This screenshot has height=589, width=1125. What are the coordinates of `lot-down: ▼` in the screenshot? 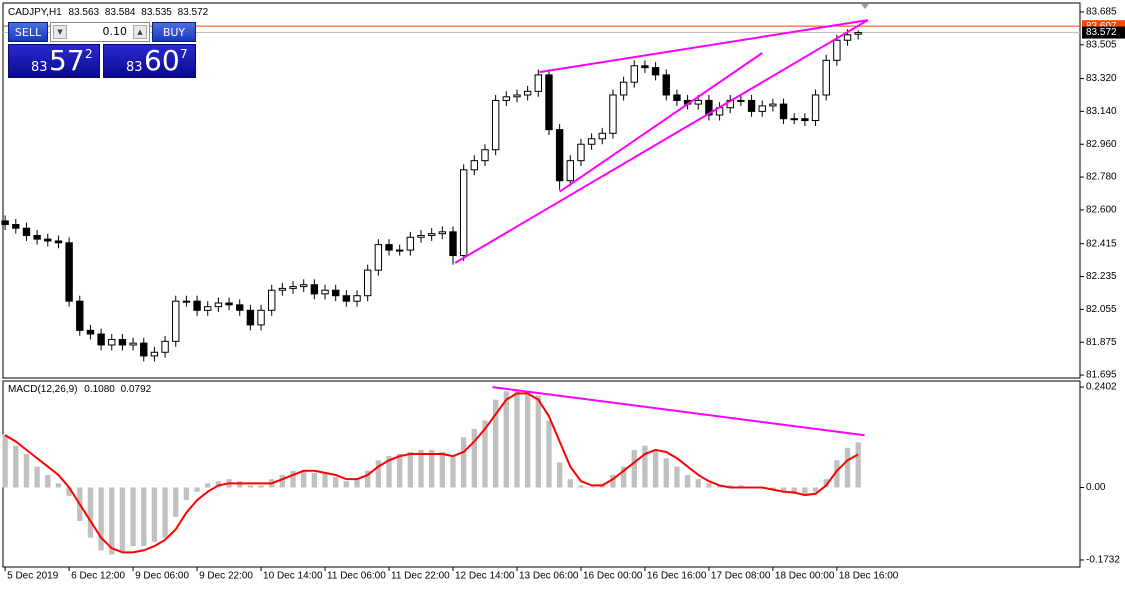 It's located at (60, 32).